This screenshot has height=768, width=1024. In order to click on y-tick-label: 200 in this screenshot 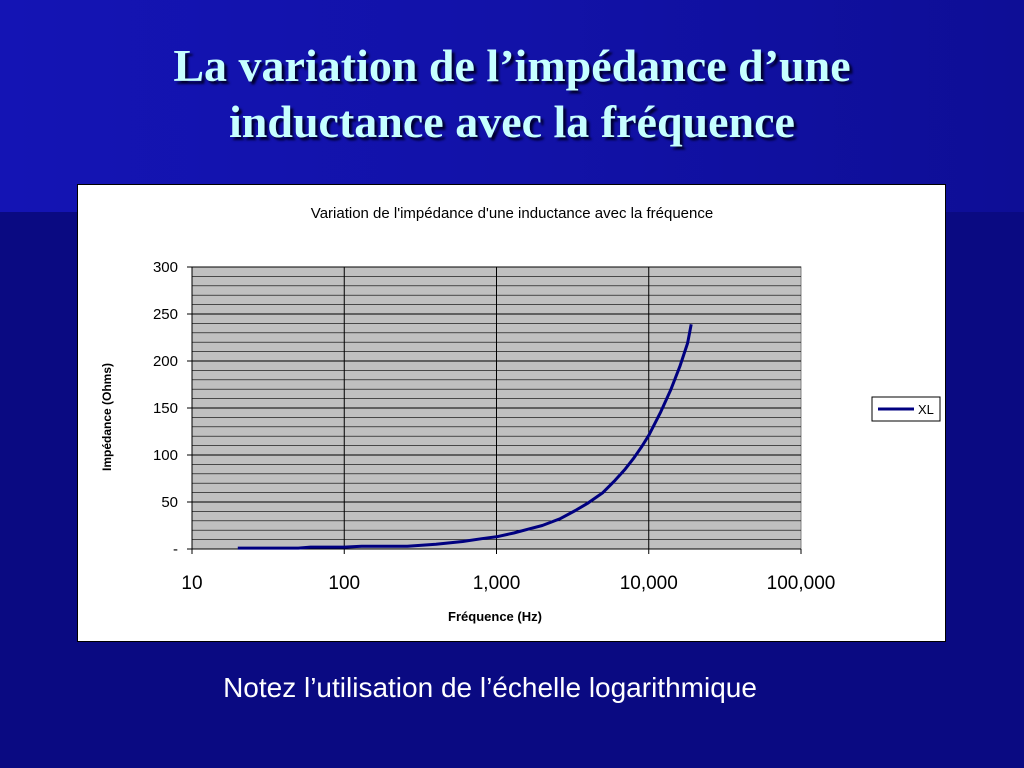, I will do `click(165, 361)`.